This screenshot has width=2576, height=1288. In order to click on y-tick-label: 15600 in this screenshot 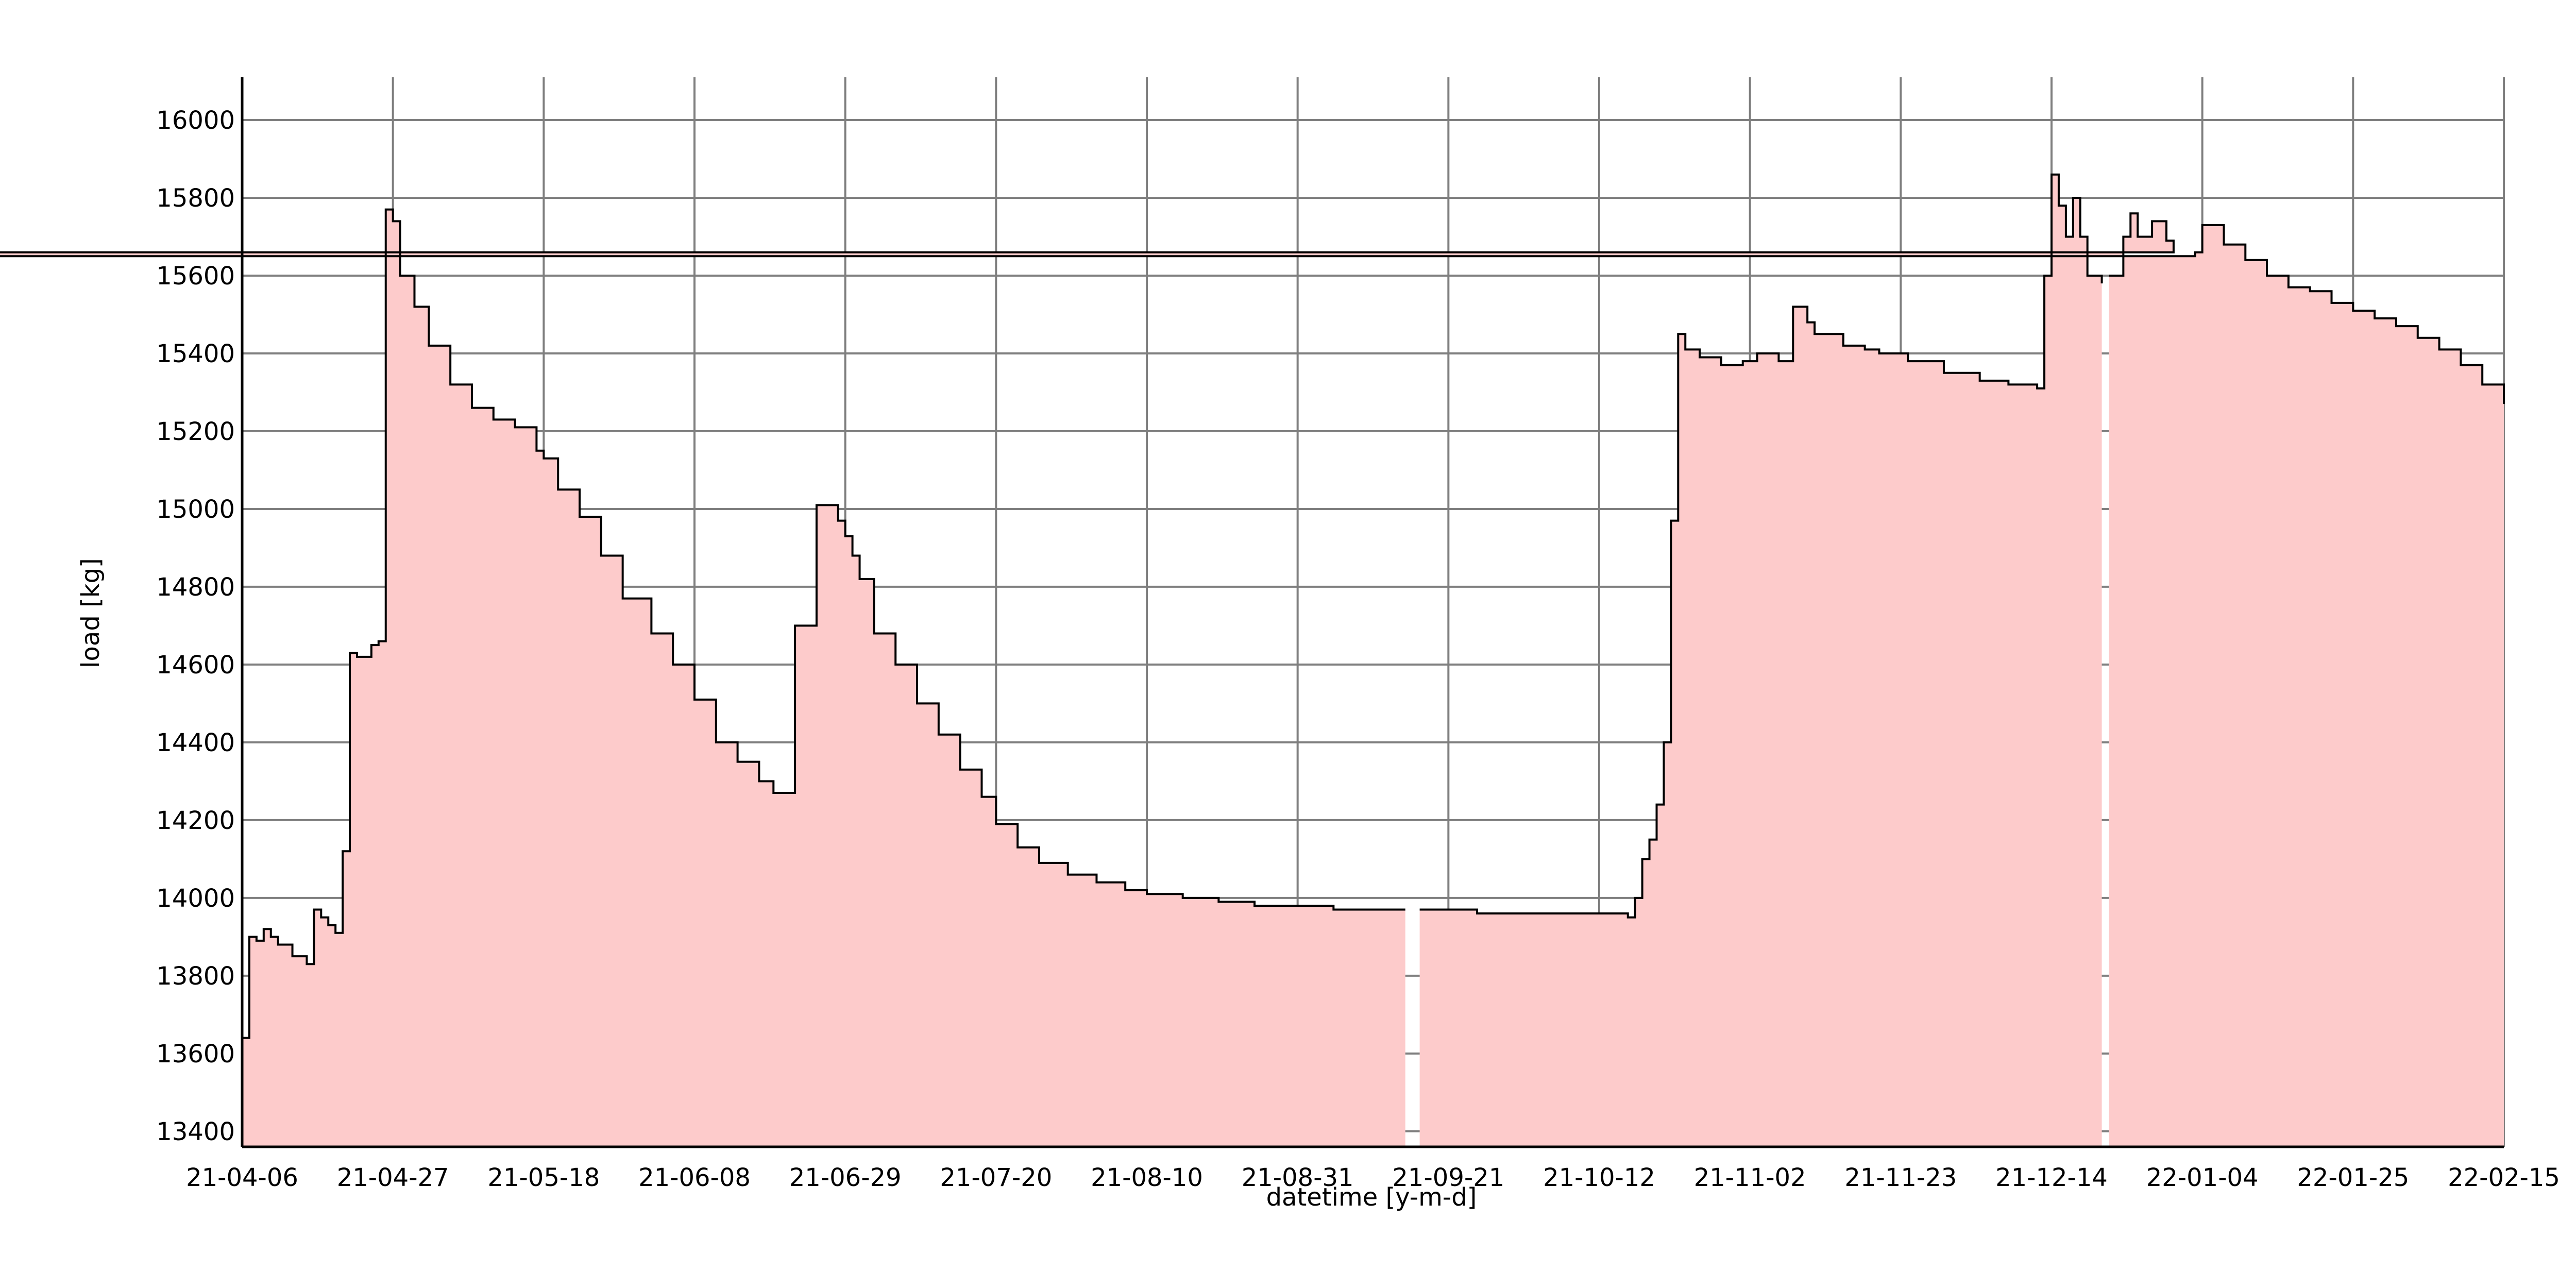, I will do `click(195, 276)`.